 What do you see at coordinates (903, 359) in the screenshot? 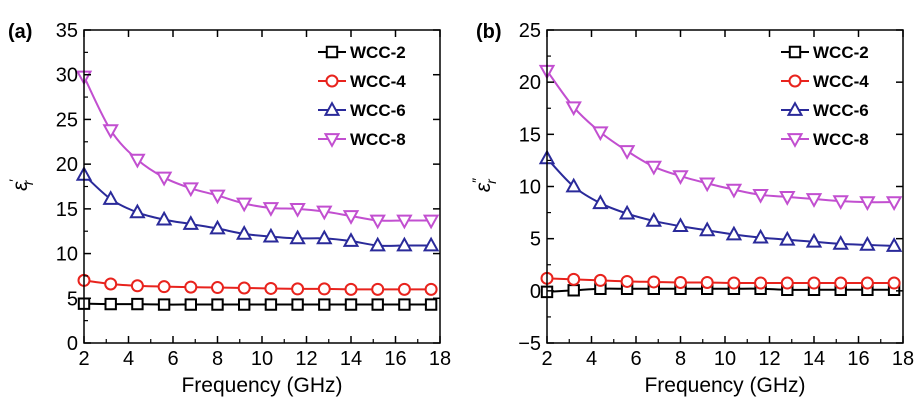
I see `x-tick-label: 18` at bounding box center [903, 359].